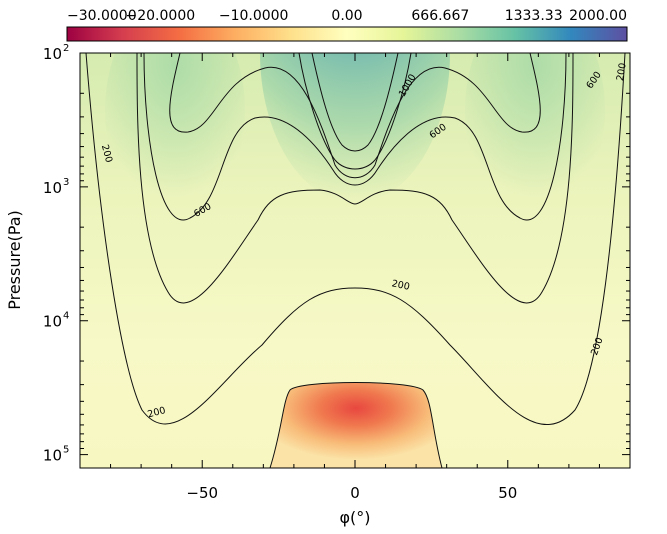  I want to click on colorbar-tick-label: −20.0000, so click(161, 16).